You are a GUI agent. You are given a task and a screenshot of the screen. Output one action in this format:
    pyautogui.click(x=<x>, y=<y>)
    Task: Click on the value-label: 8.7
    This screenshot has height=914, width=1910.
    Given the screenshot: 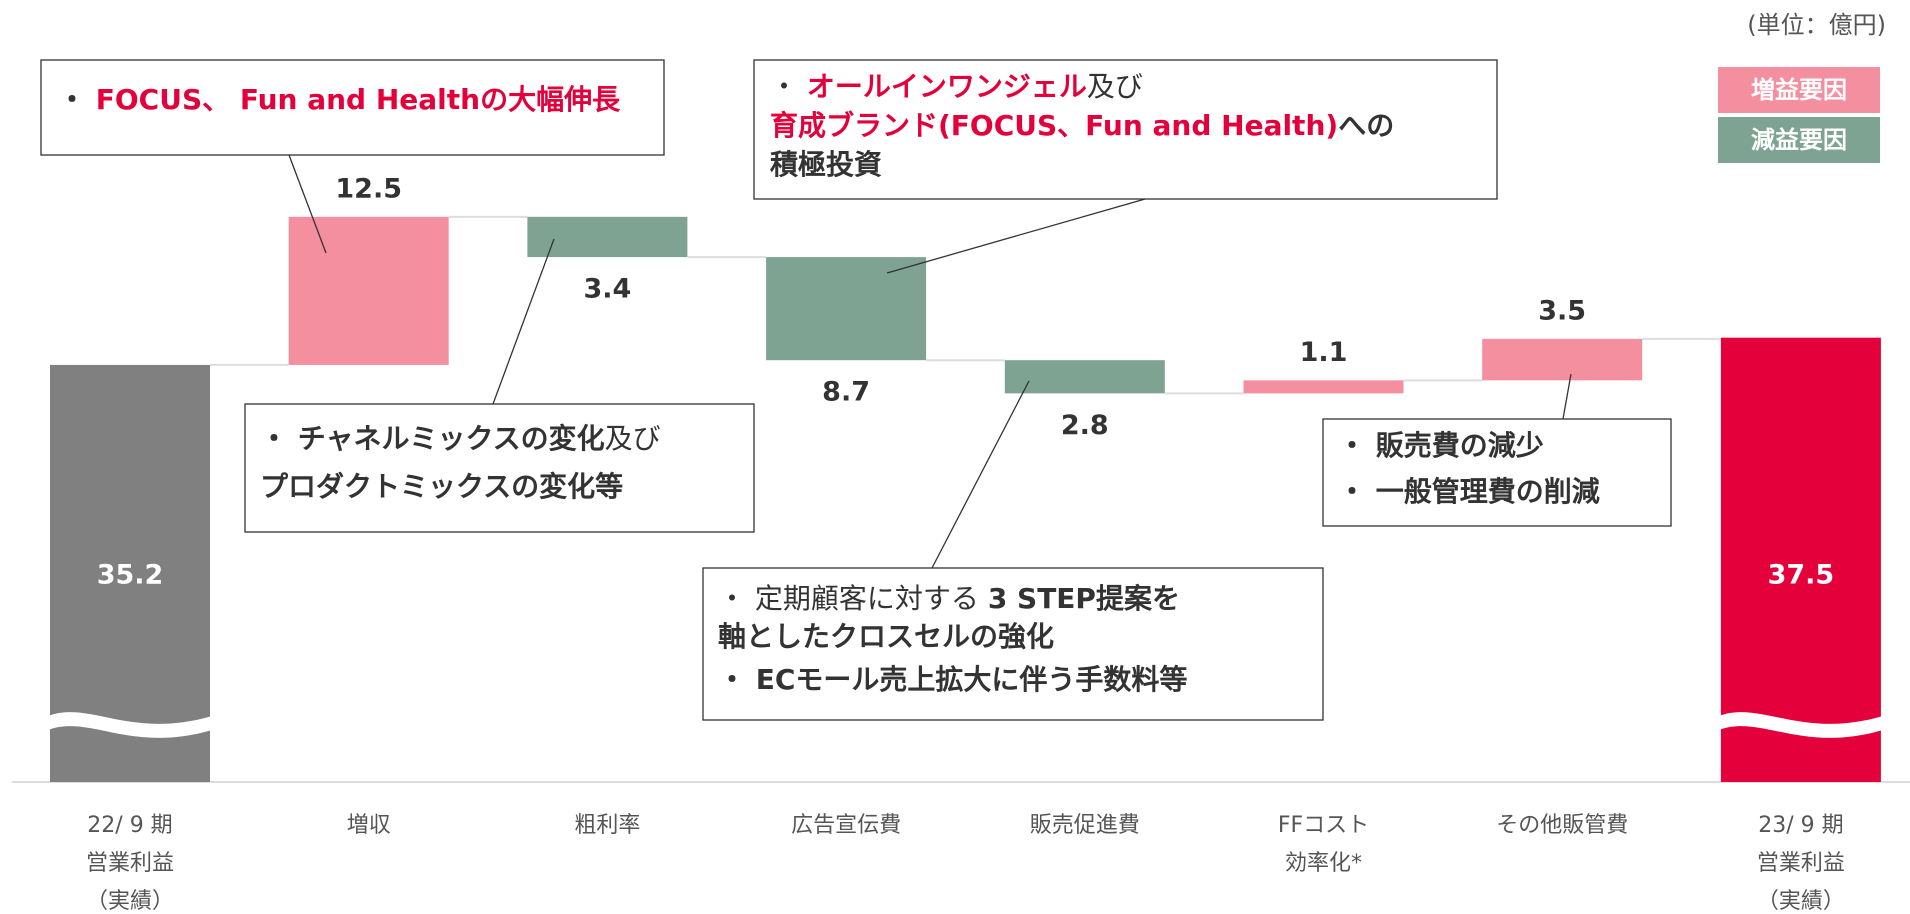 What is the action you would take?
    pyautogui.click(x=846, y=392)
    